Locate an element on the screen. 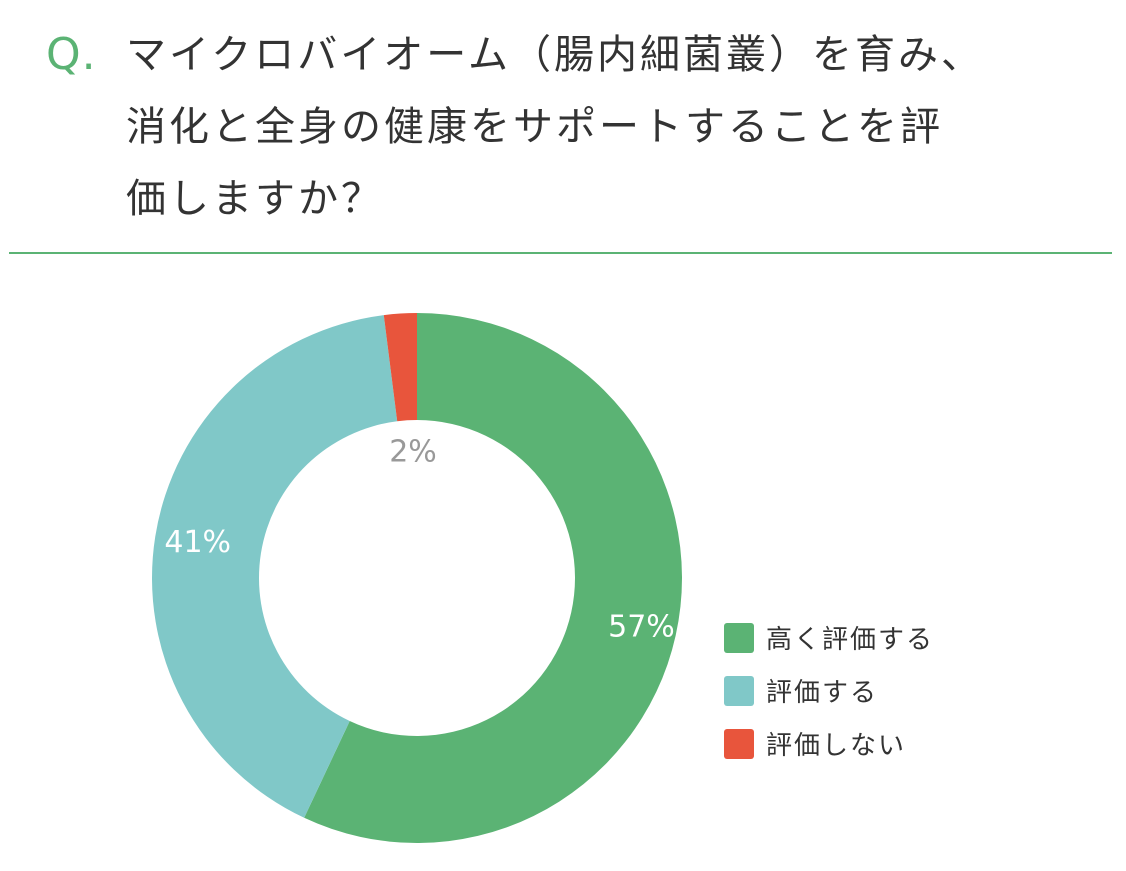 Image resolution: width=1126 pixels, height=871 pixels. question-line: 価しますか？ is located at coordinates (255, 199).